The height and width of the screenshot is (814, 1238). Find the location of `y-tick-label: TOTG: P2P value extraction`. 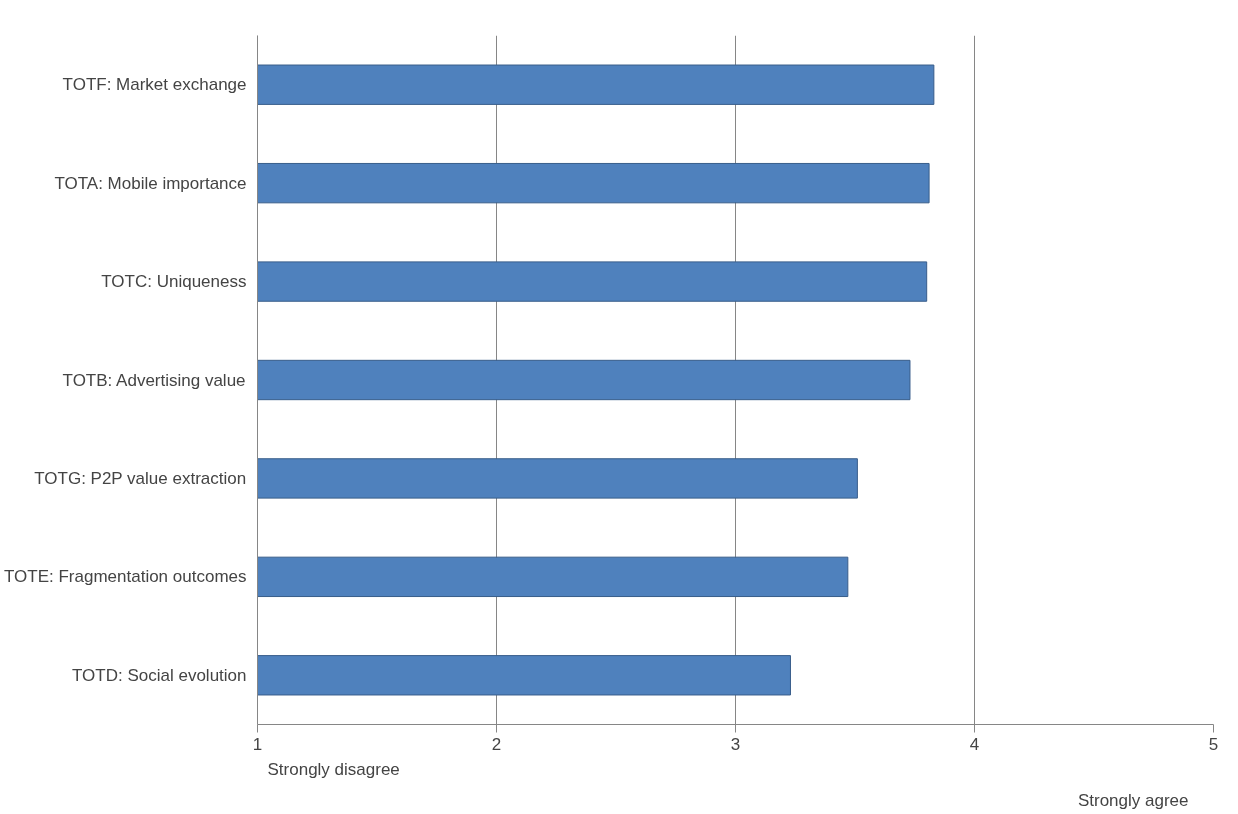

y-tick-label: TOTG: P2P value extraction is located at coordinates (140, 478).